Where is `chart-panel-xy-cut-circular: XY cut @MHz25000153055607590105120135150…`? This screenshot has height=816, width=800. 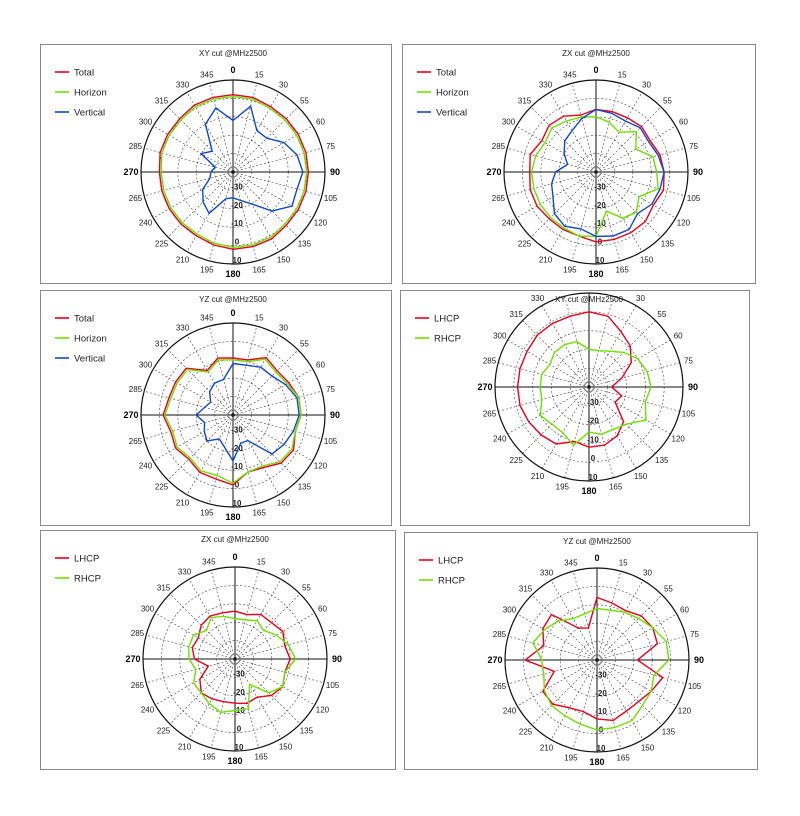 chart-panel-xy-cut-circular: XY cut @MHz25000153055607590105120135150… is located at coordinates (575, 408).